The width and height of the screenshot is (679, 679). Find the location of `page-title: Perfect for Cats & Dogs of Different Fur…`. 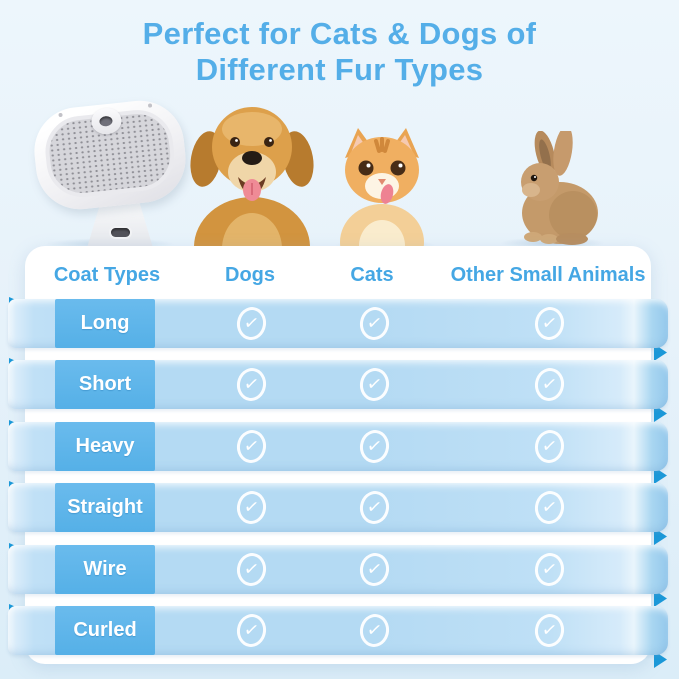

page-title: Perfect for Cats & Dogs of Different Fur… is located at coordinates (339, 52).